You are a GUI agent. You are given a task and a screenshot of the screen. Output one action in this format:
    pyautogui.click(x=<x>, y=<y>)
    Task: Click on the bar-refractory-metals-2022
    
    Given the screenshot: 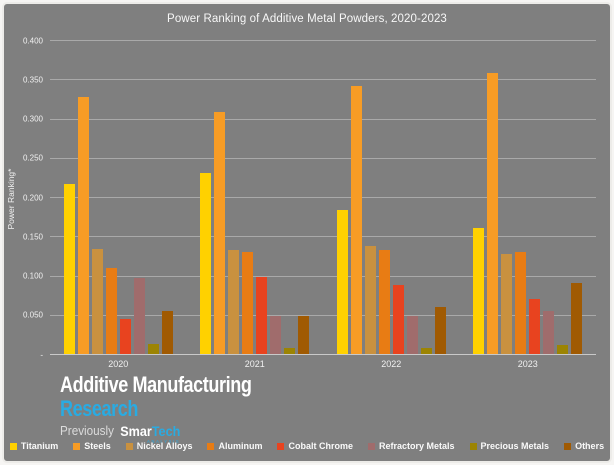 What is the action you would take?
    pyautogui.click(x=412, y=335)
    